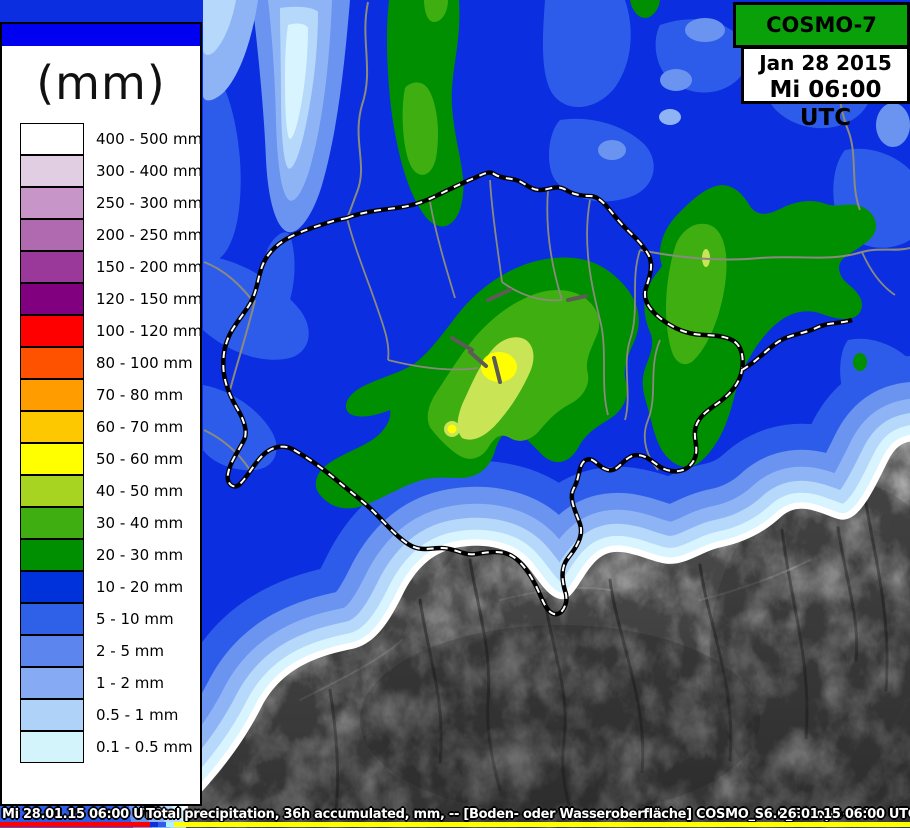 Image resolution: width=910 pixels, height=828 pixels. Describe the element at coordinates (499, 367) in the screenshot. I see `precip-maximum` at that location.